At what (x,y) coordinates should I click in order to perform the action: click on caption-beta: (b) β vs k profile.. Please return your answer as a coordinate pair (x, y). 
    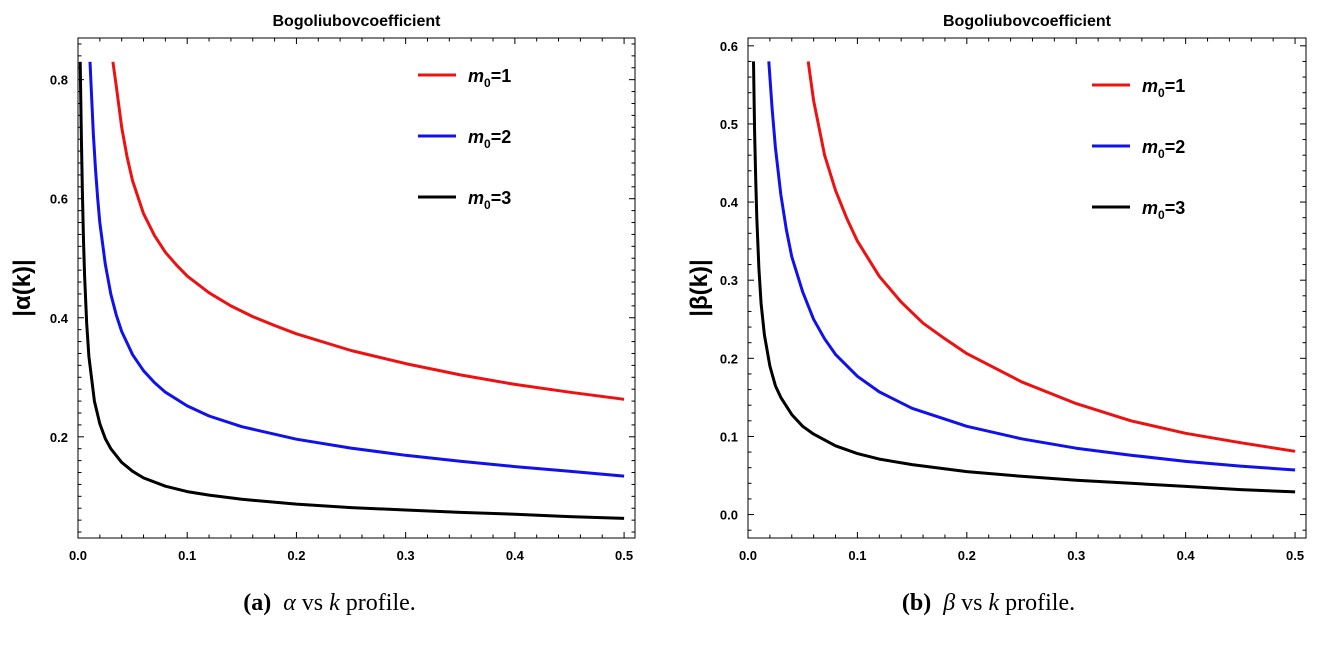
    Looking at the image, I should click on (988, 603).